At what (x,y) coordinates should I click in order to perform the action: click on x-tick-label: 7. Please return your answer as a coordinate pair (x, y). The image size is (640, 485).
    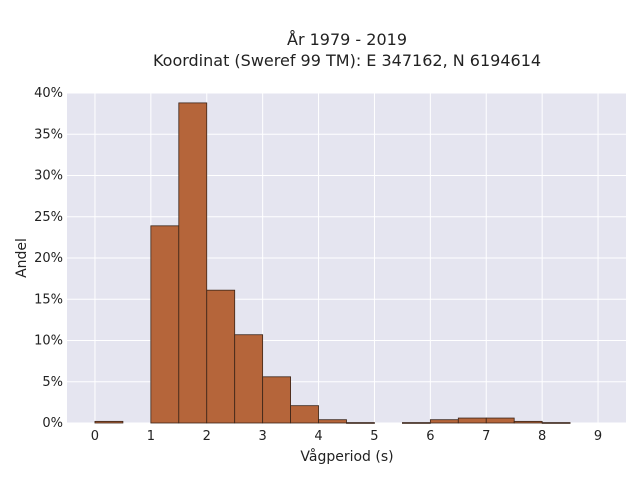
    Looking at the image, I should click on (486, 436).